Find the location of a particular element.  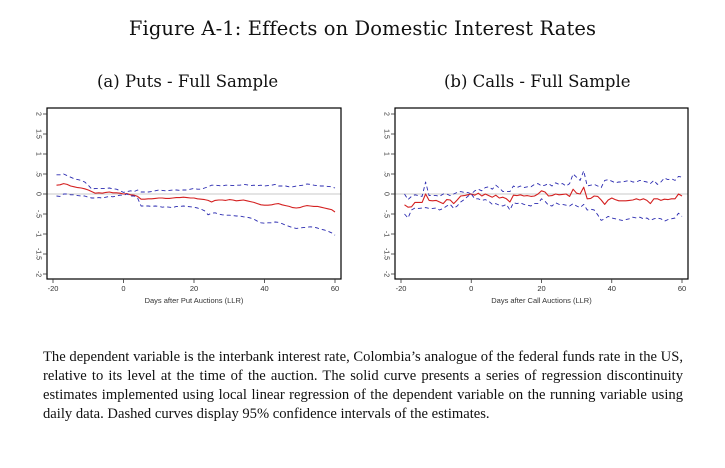

subplot-title-puts: (a) Puts - Full Sample is located at coordinates (188, 81).